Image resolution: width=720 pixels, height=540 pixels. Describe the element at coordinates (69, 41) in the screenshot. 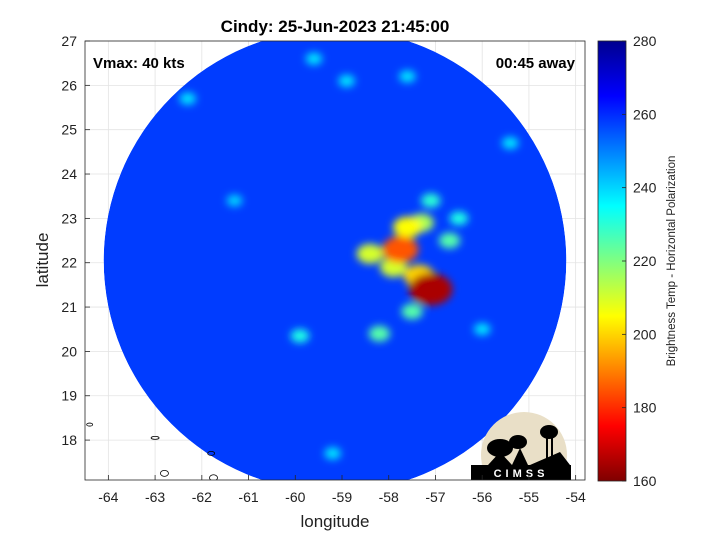

I see `y-tick-label: 27` at that location.